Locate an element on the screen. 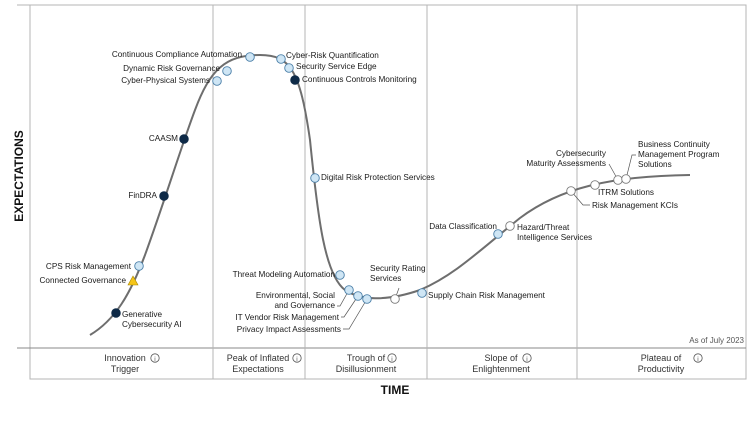  label-security-service-edge: Security Service Edge is located at coordinates (336, 66).